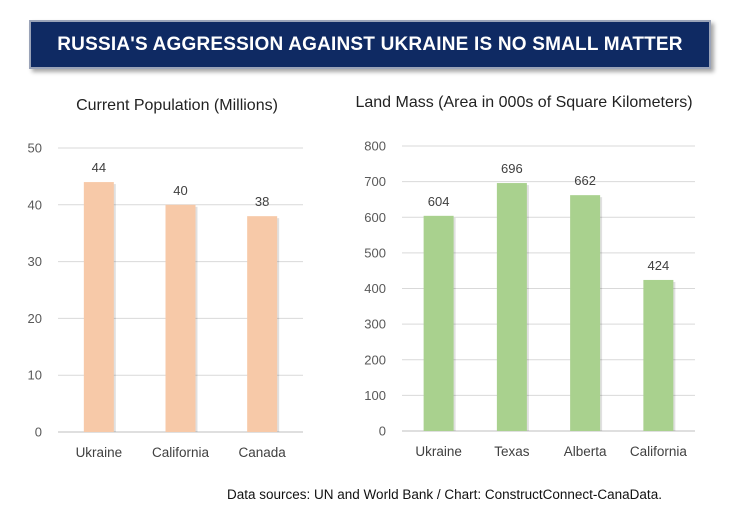  I want to click on land-mass-category-label: Alberta, so click(585, 451).